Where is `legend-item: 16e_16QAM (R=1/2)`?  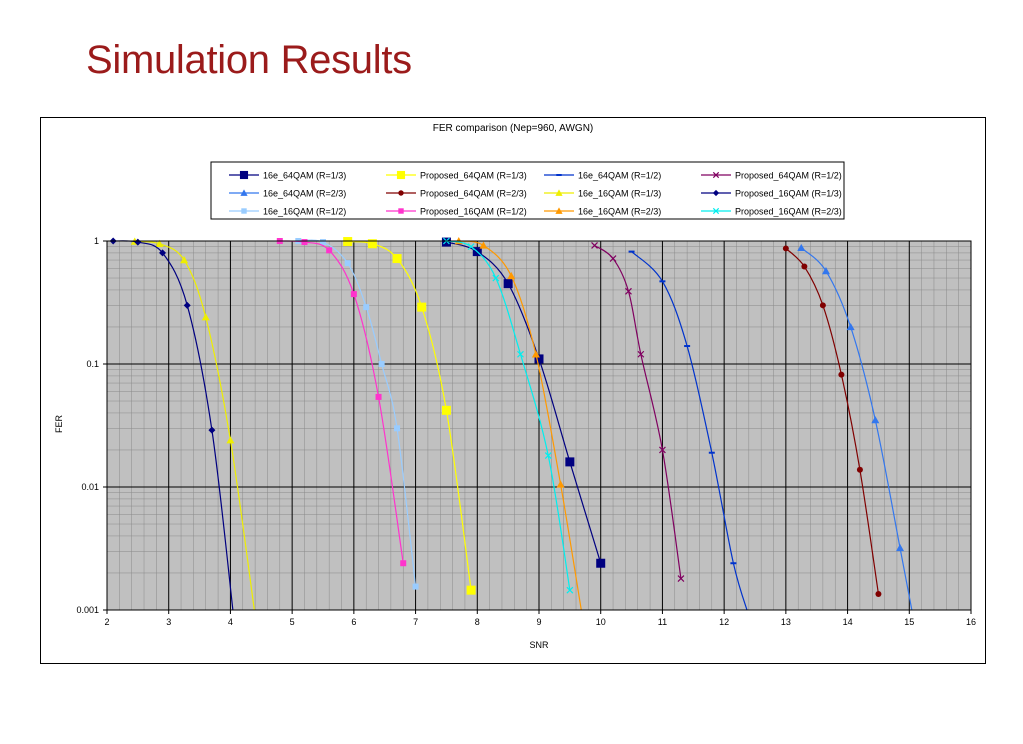
legend-item: 16e_16QAM (R=1/2) is located at coordinates (287, 212).